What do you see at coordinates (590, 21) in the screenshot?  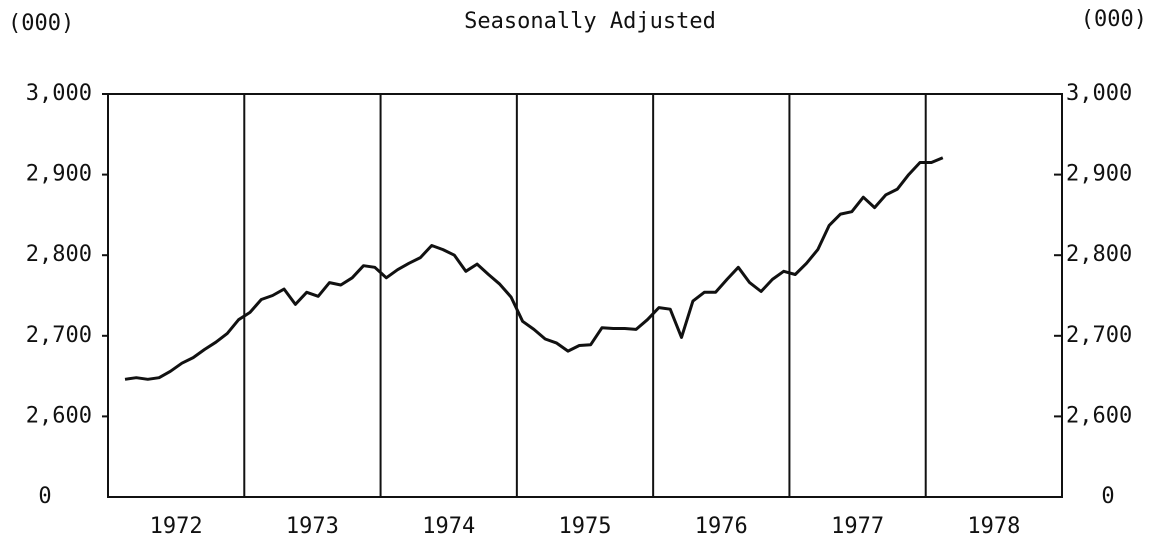 I see `chart-subtitle: Seasonally Adjusted` at bounding box center [590, 21].